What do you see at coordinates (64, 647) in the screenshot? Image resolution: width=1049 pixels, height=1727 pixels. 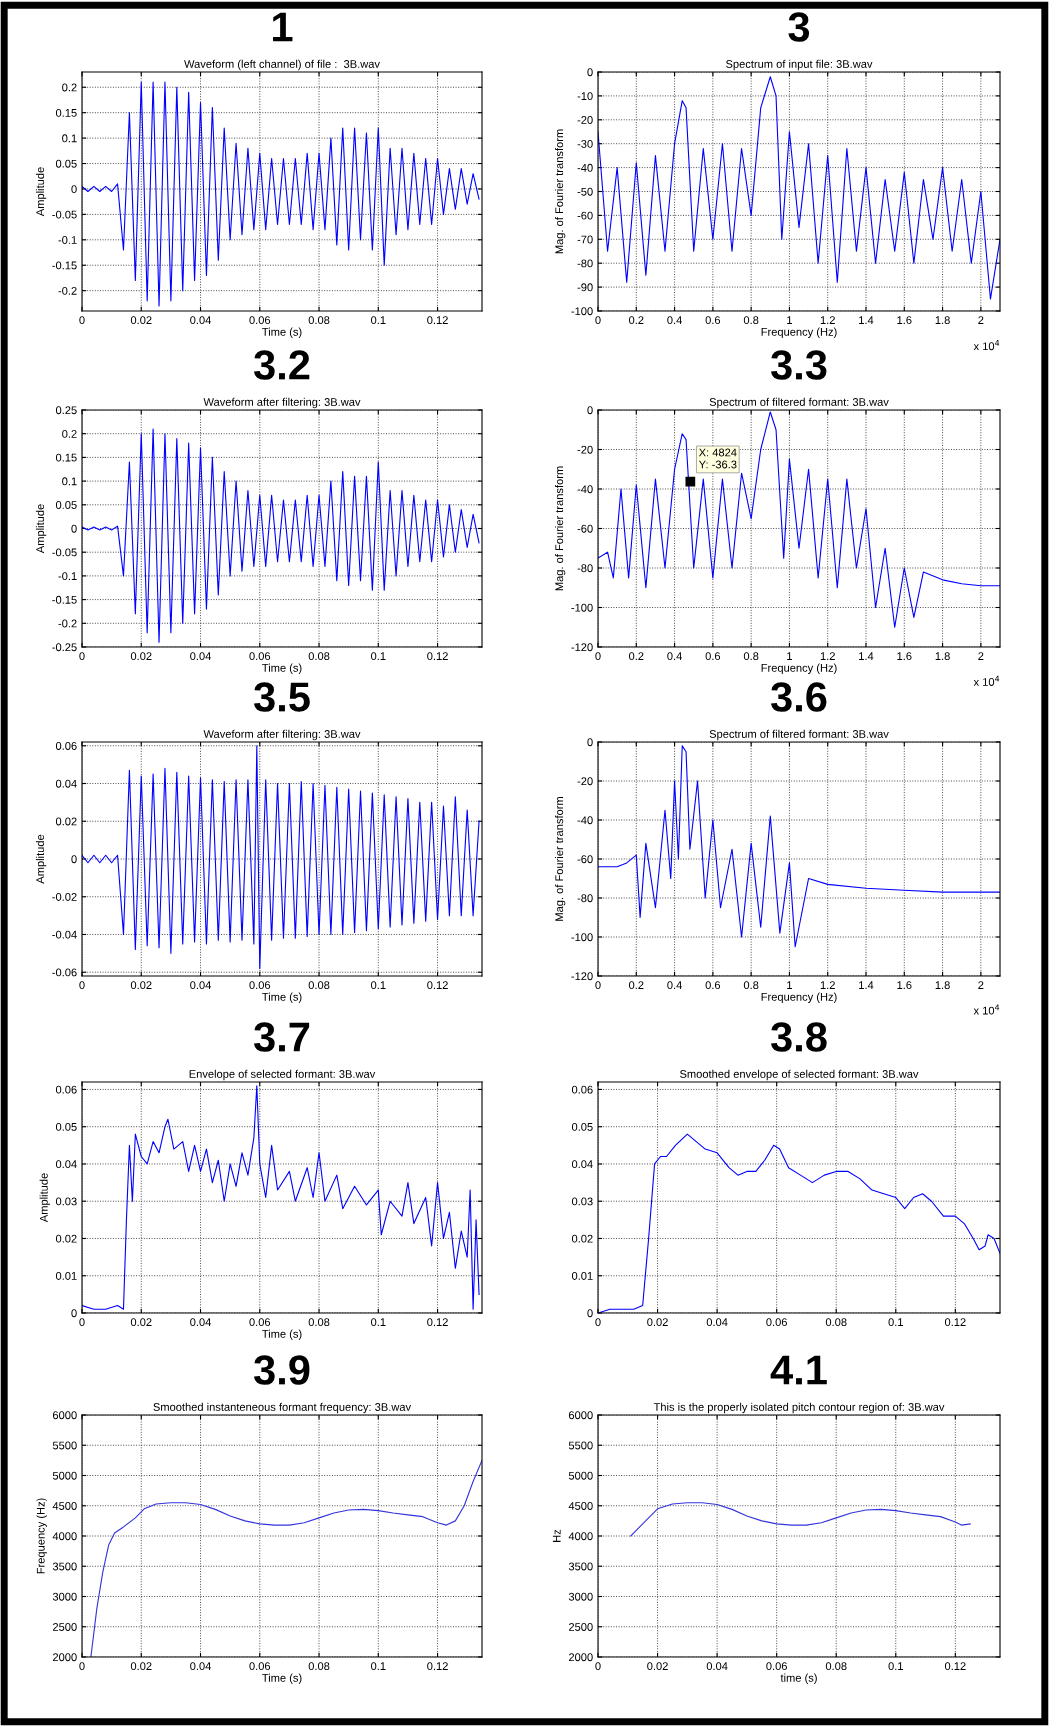 I see `y-tick-label: -0.25` at bounding box center [64, 647].